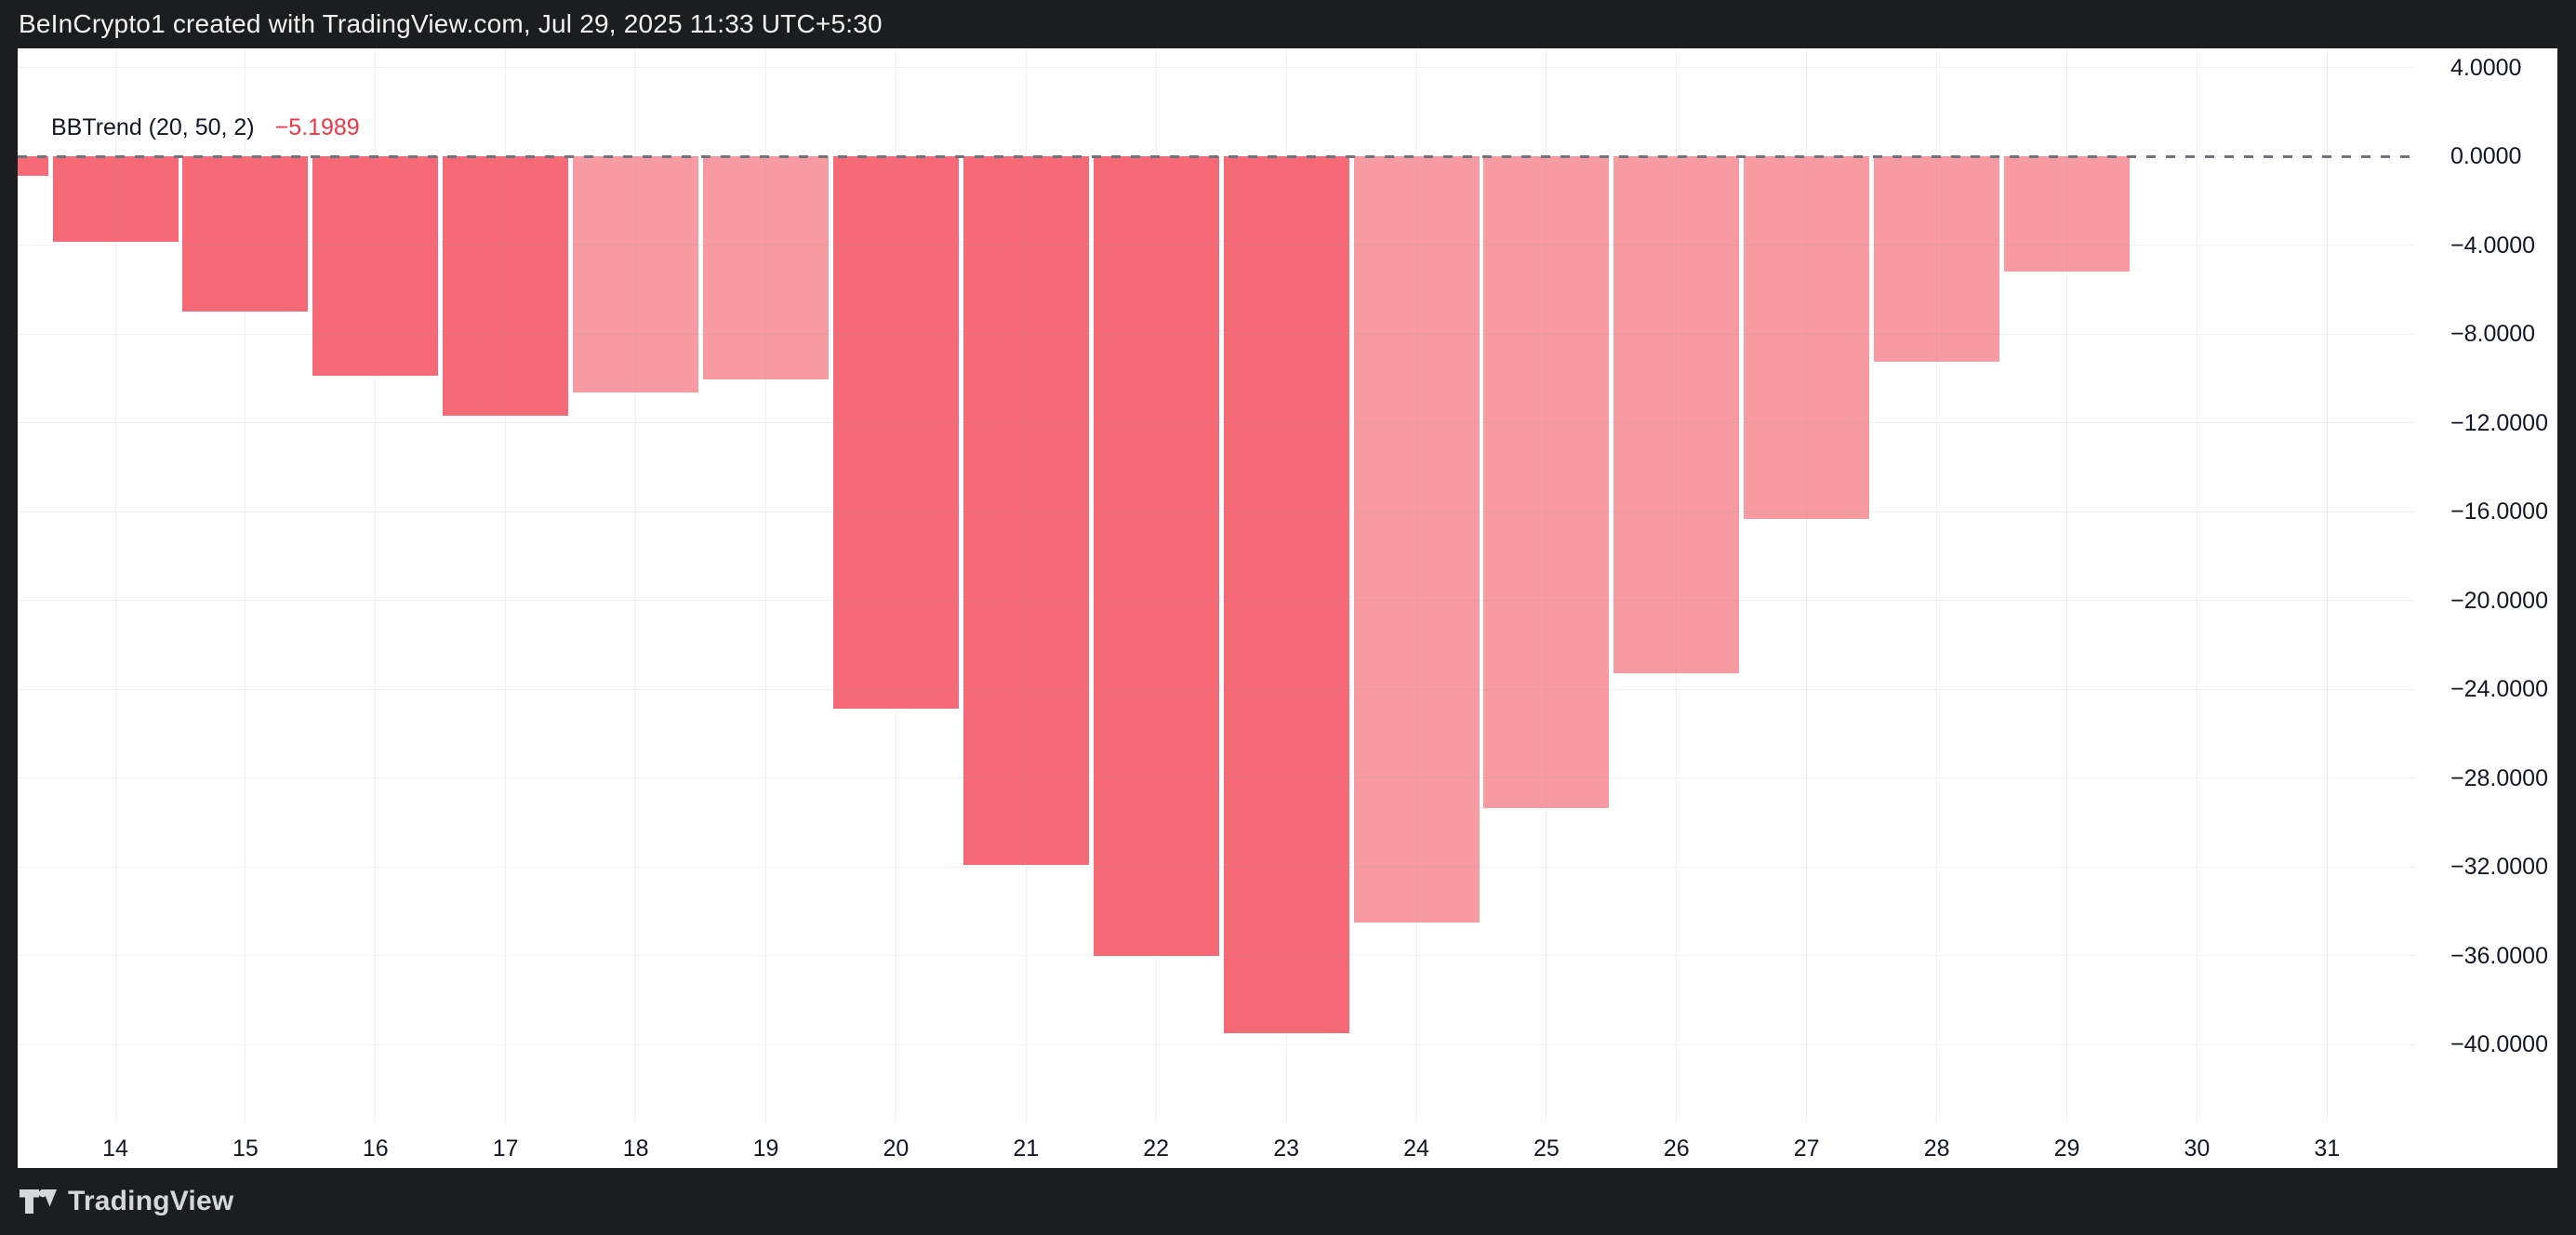 Image resolution: width=2576 pixels, height=1235 pixels. Describe the element at coordinates (765, 1148) in the screenshot. I see `time-label-19: 19` at that location.